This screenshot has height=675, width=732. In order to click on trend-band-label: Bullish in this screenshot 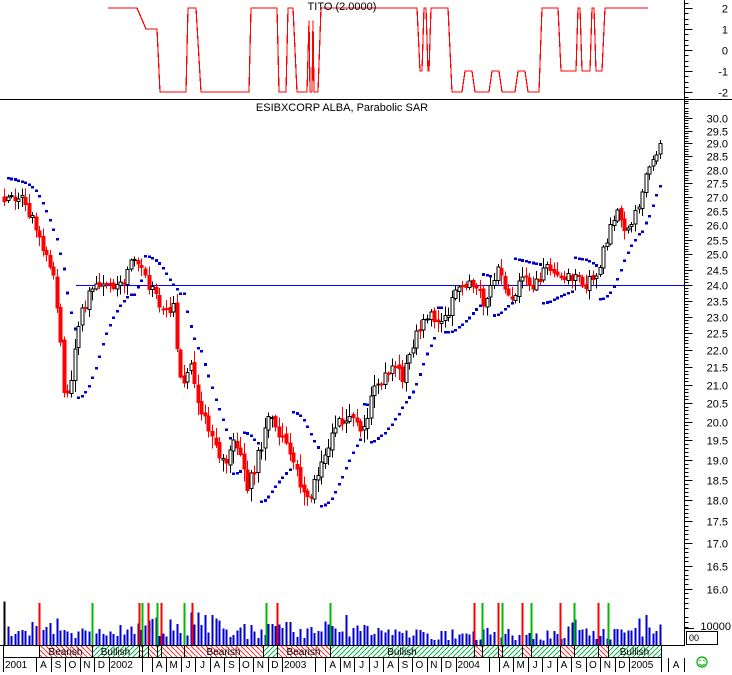, I will do `click(634, 652)`.